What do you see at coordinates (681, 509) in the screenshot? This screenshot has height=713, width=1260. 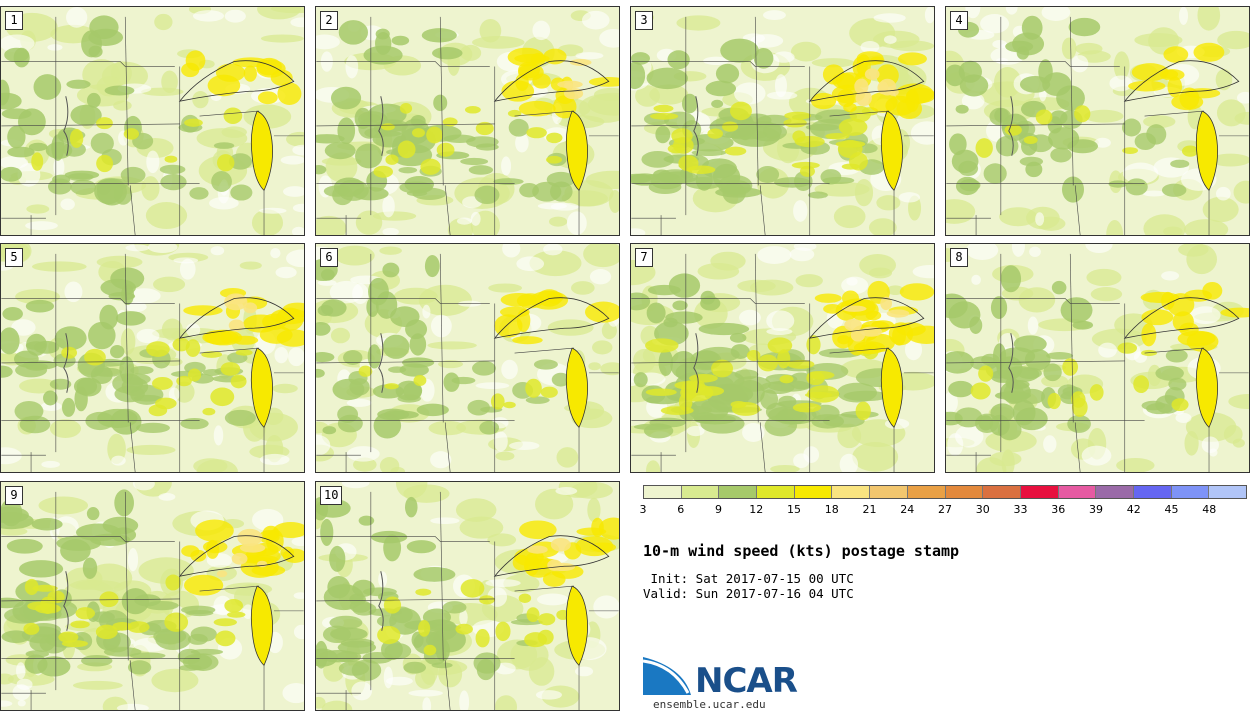 I see `colorbar-tick: 6` at bounding box center [681, 509].